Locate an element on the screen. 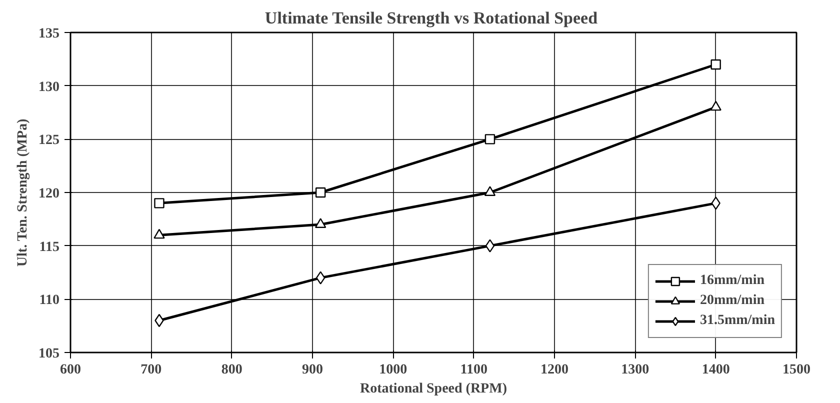 Image resolution: width=840 pixels, height=403 pixels. x-tick-label: 1000 is located at coordinates (393, 370).